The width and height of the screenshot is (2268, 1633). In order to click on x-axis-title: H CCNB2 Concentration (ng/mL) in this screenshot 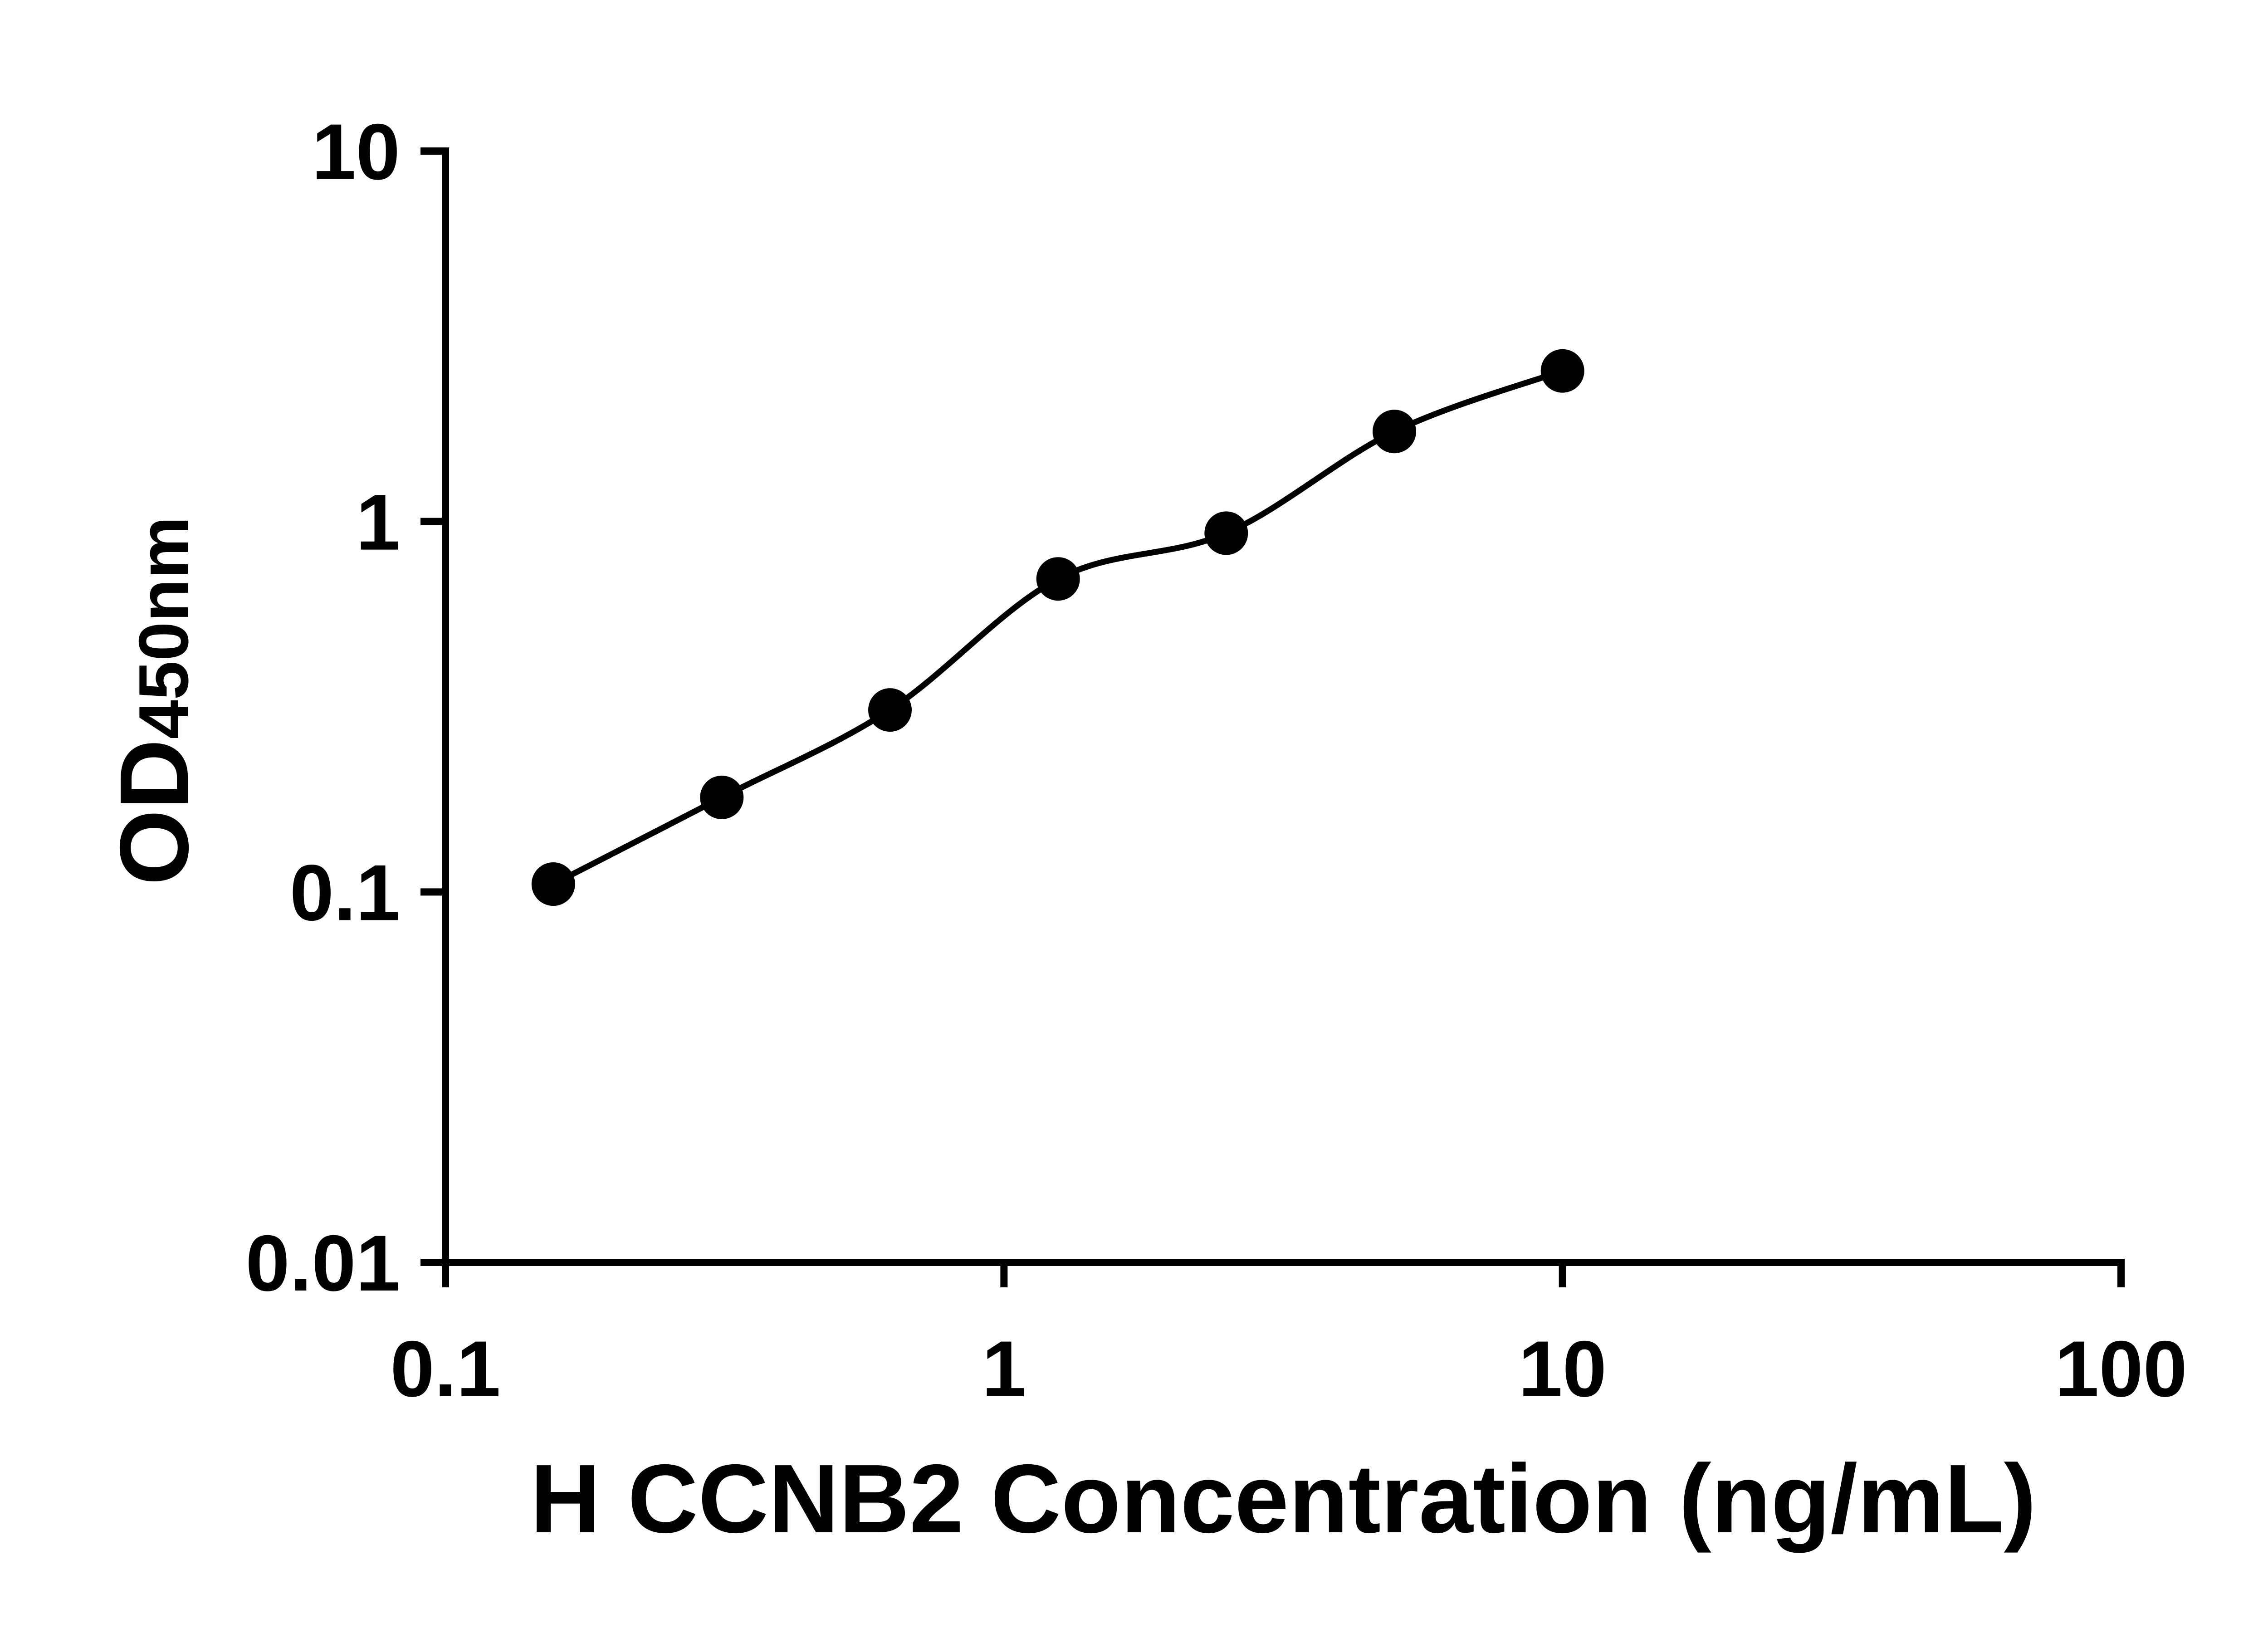, I will do `click(1284, 1498)`.